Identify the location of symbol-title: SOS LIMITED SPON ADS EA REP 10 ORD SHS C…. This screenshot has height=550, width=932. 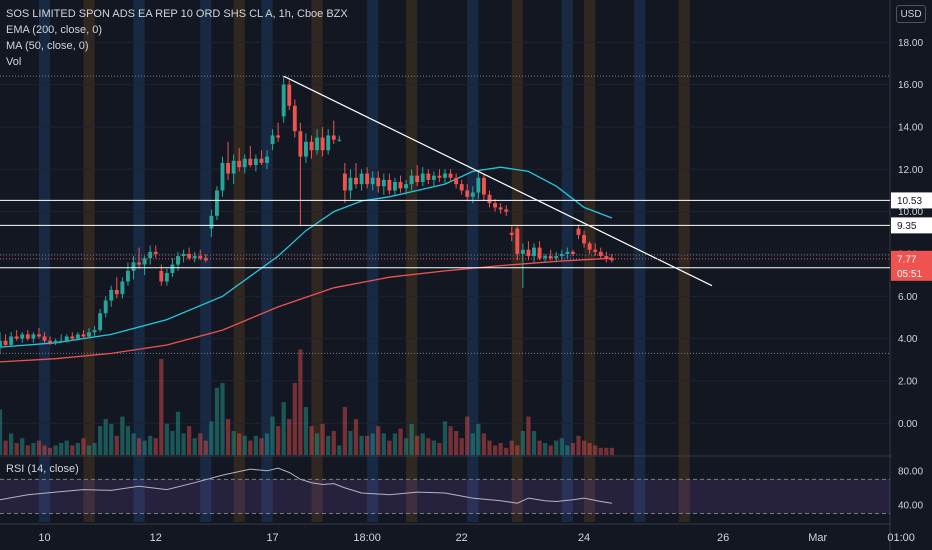
(177, 14).